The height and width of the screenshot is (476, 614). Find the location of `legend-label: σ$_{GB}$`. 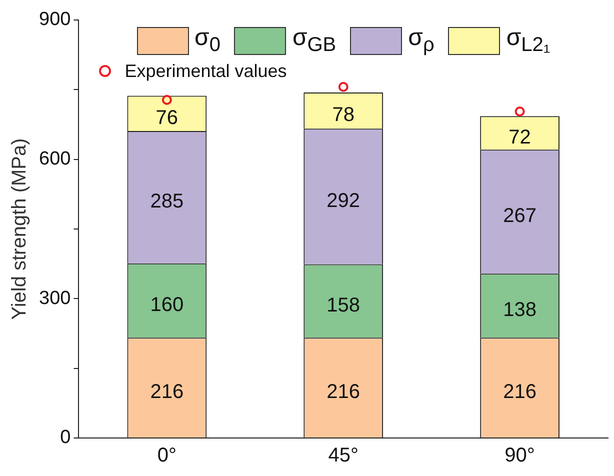

legend-label: σ$_{GB}$ is located at coordinates (314, 41).